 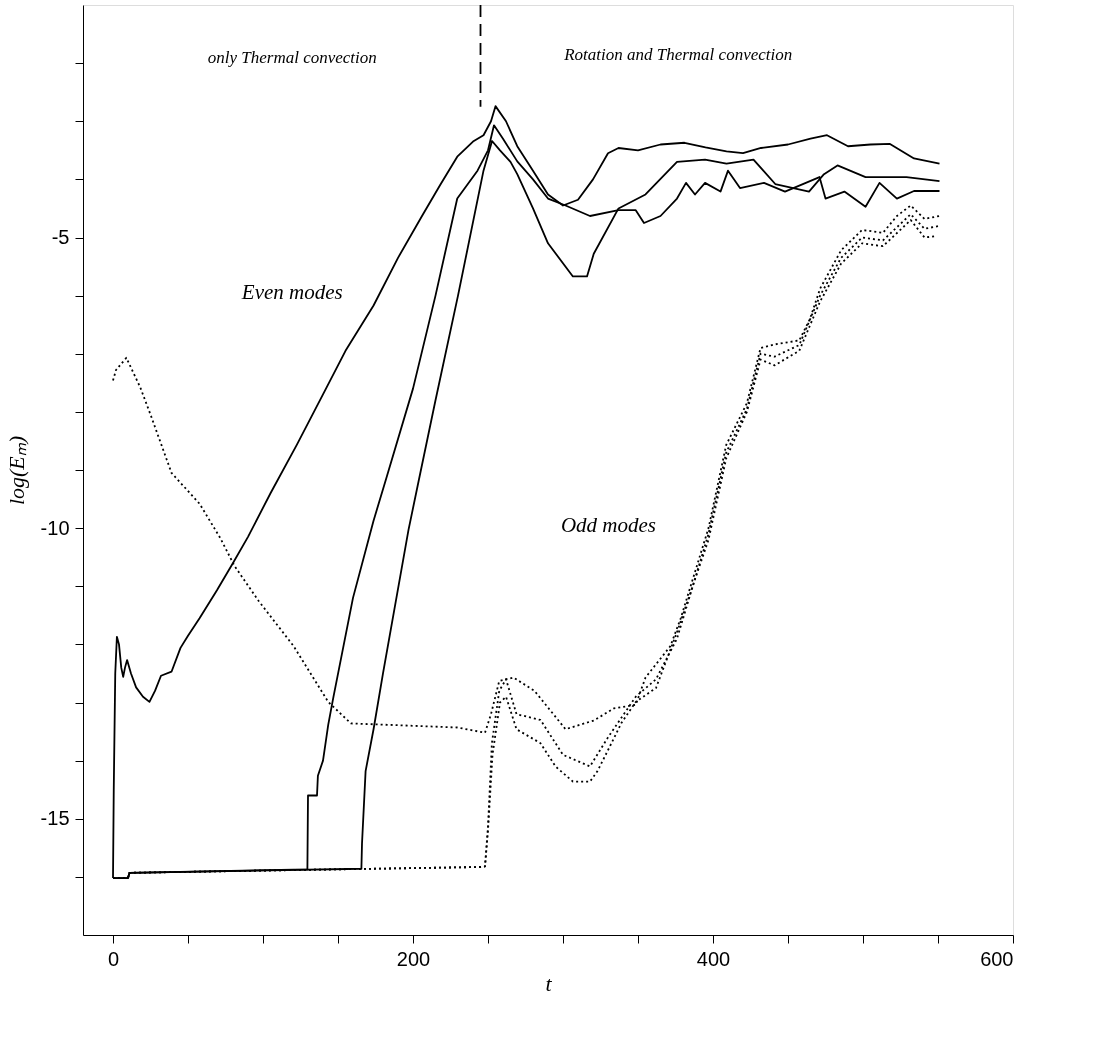 What do you see at coordinates (291, 292) in the screenshot?
I see `annotation: Even modes` at bounding box center [291, 292].